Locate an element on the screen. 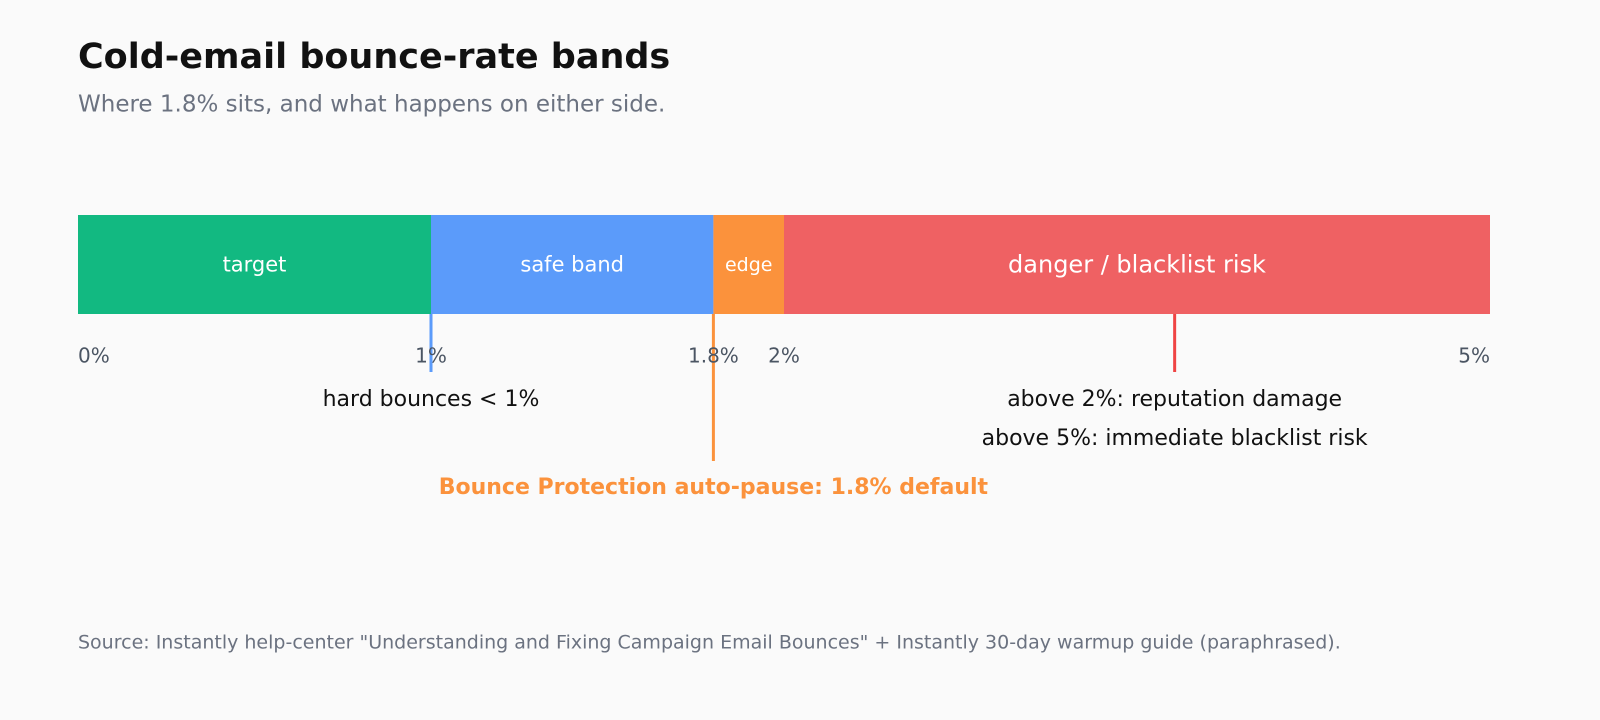  x-tick-label: 5% is located at coordinates (1474, 356).